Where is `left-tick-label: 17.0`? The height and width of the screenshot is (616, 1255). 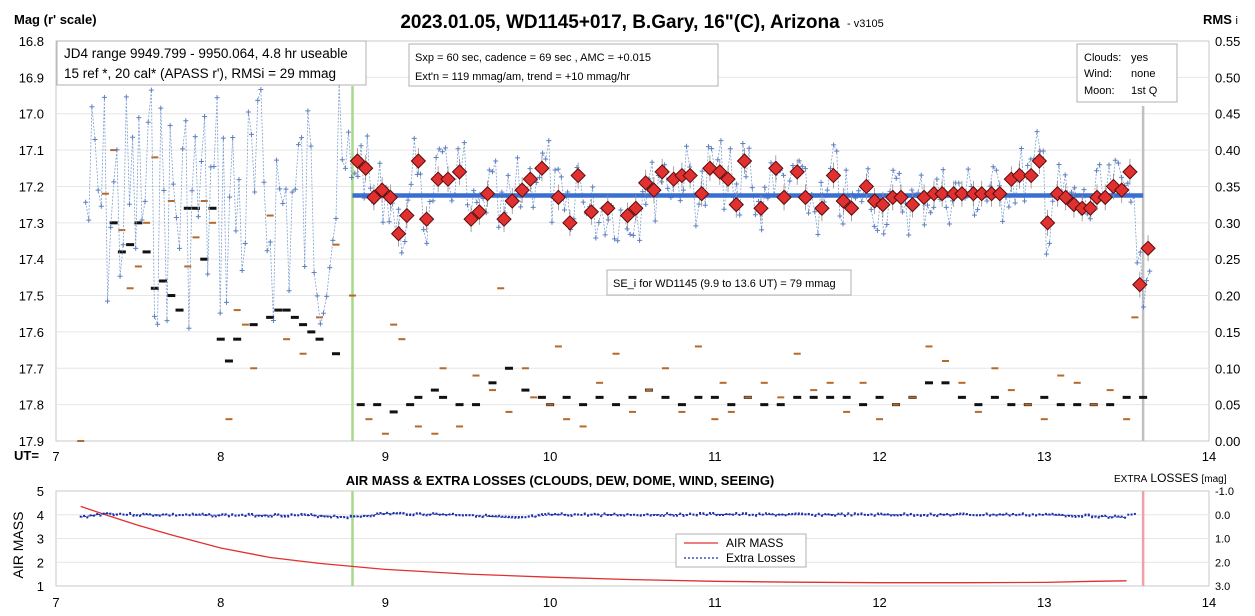 left-tick-label: 17.0 is located at coordinates (31, 114).